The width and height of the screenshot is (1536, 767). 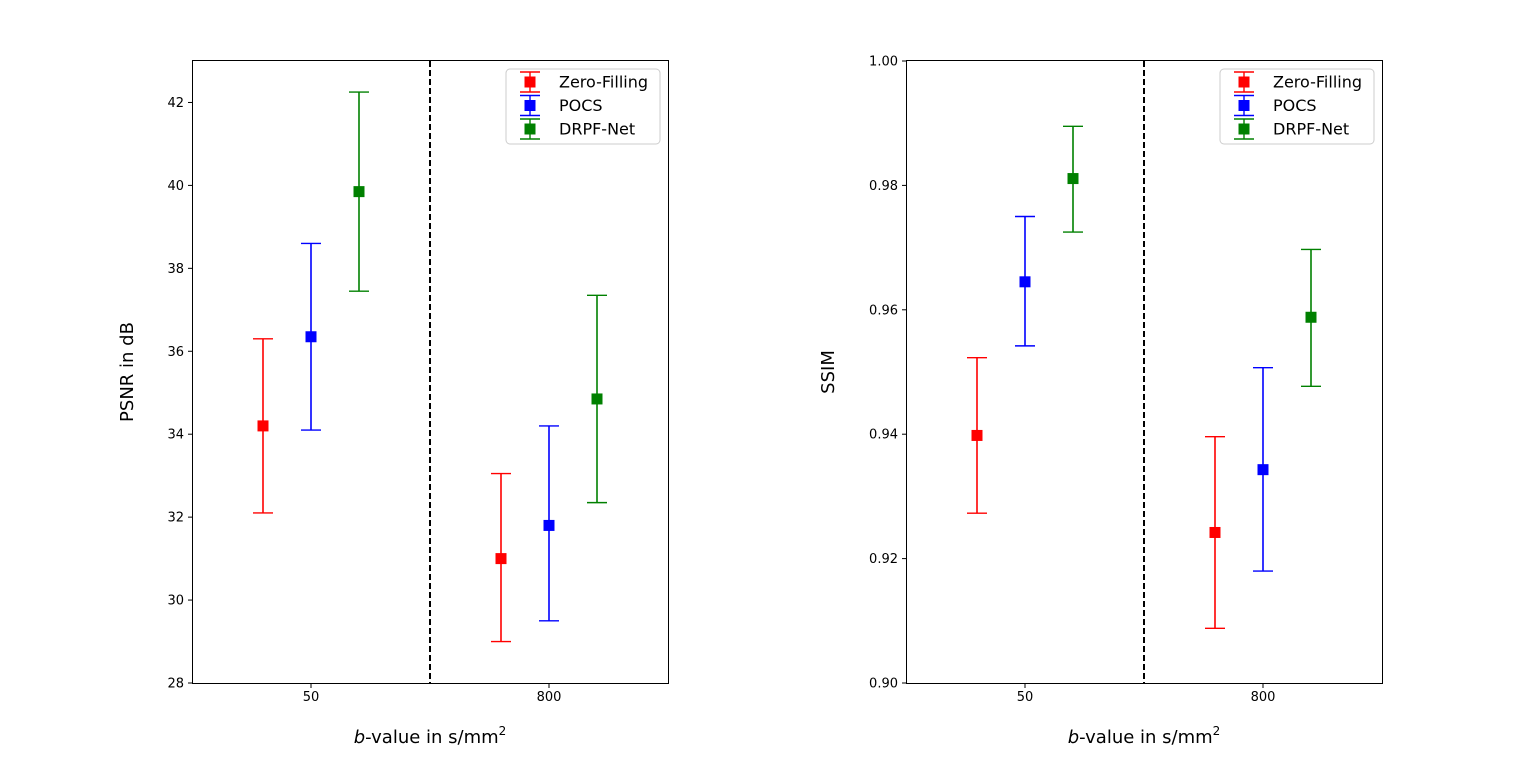 I want to click on psnr-x-axis-label-text: -value in s/mm, so click(x=432, y=737).